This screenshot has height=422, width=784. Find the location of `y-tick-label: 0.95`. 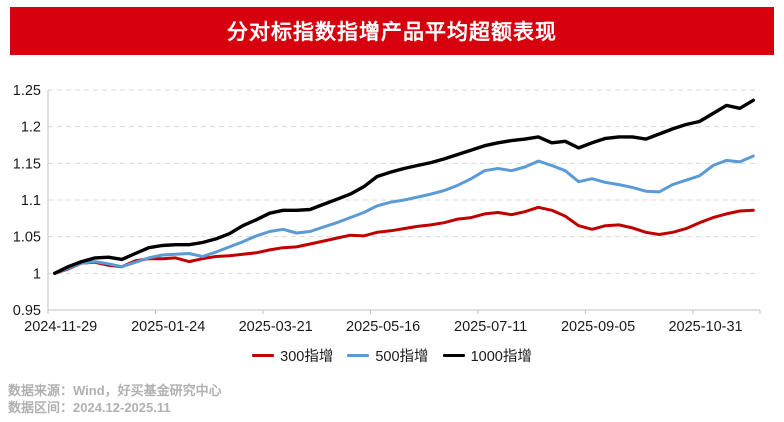

y-tick-label: 0.95 is located at coordinates (27, 311).